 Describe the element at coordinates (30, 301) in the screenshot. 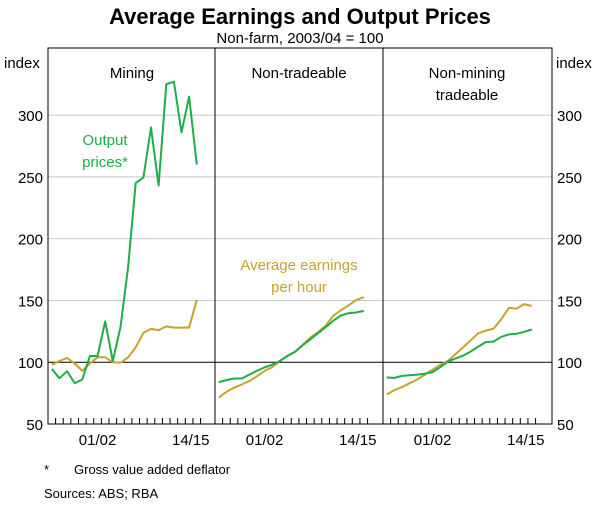

I see `y-tick-label-left: 150` at that location.